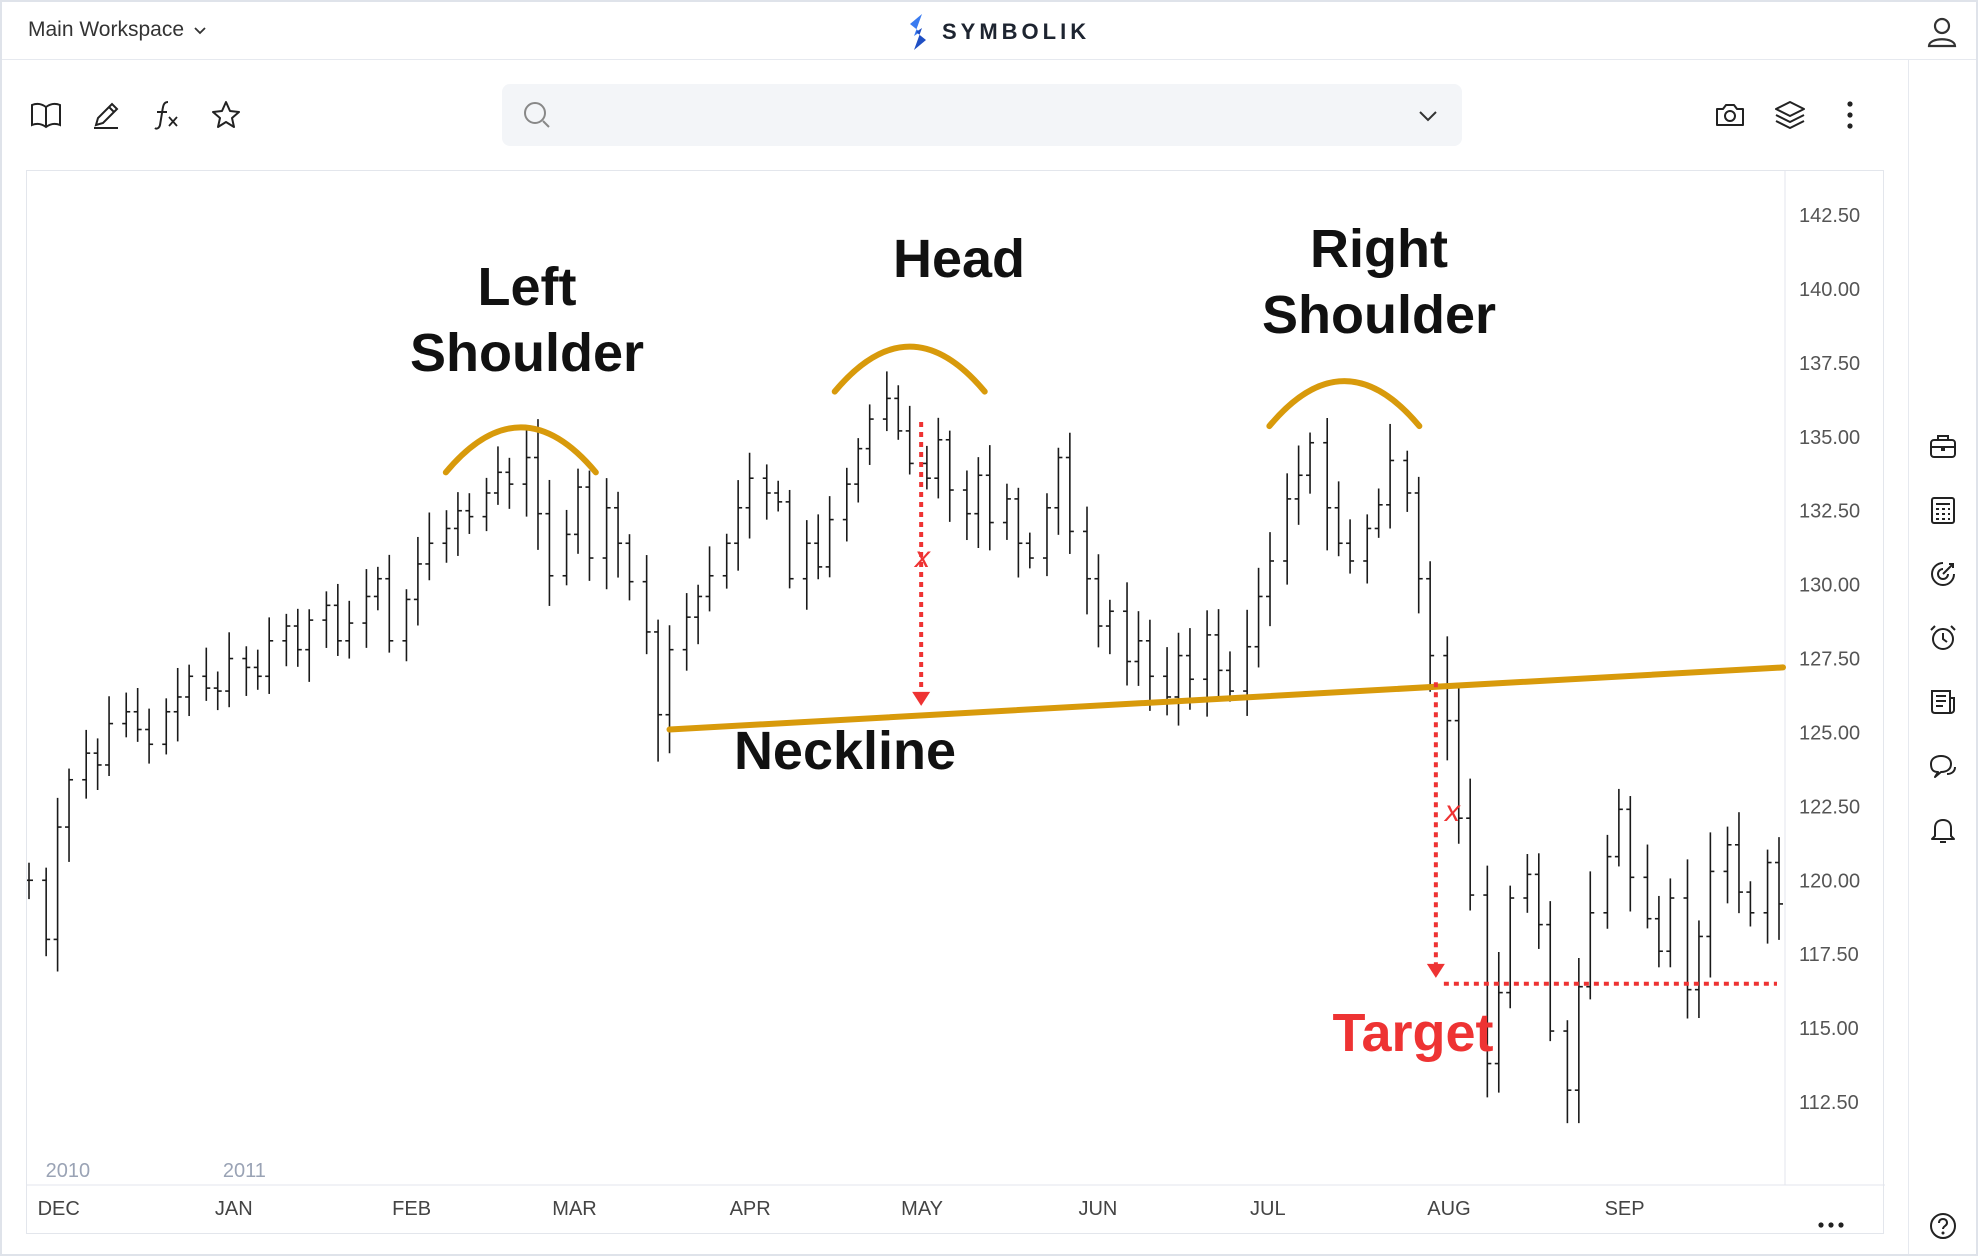 The width and height of the screenshot is (1978, 1256). I want to click on price-tick-label: 115.00, so click(1829, 1029).